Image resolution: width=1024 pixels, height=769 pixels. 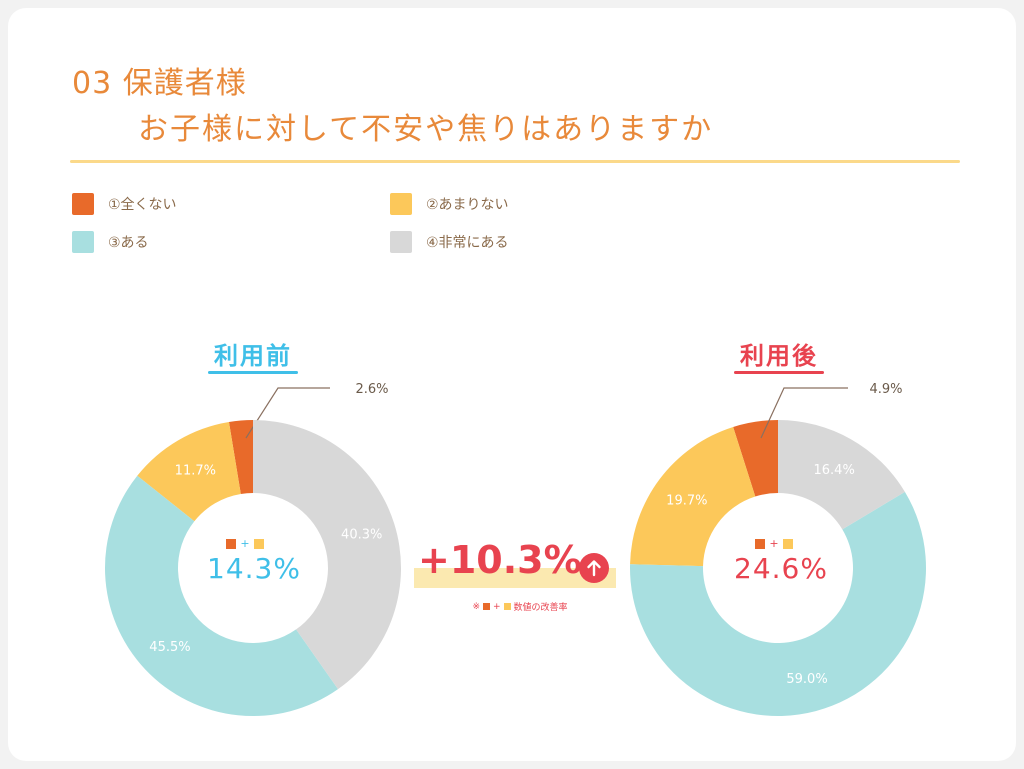 I want to click on donut-chart-before: 2.6% 11.7% 45.5% 40.3%, so click(x=253, y=549).